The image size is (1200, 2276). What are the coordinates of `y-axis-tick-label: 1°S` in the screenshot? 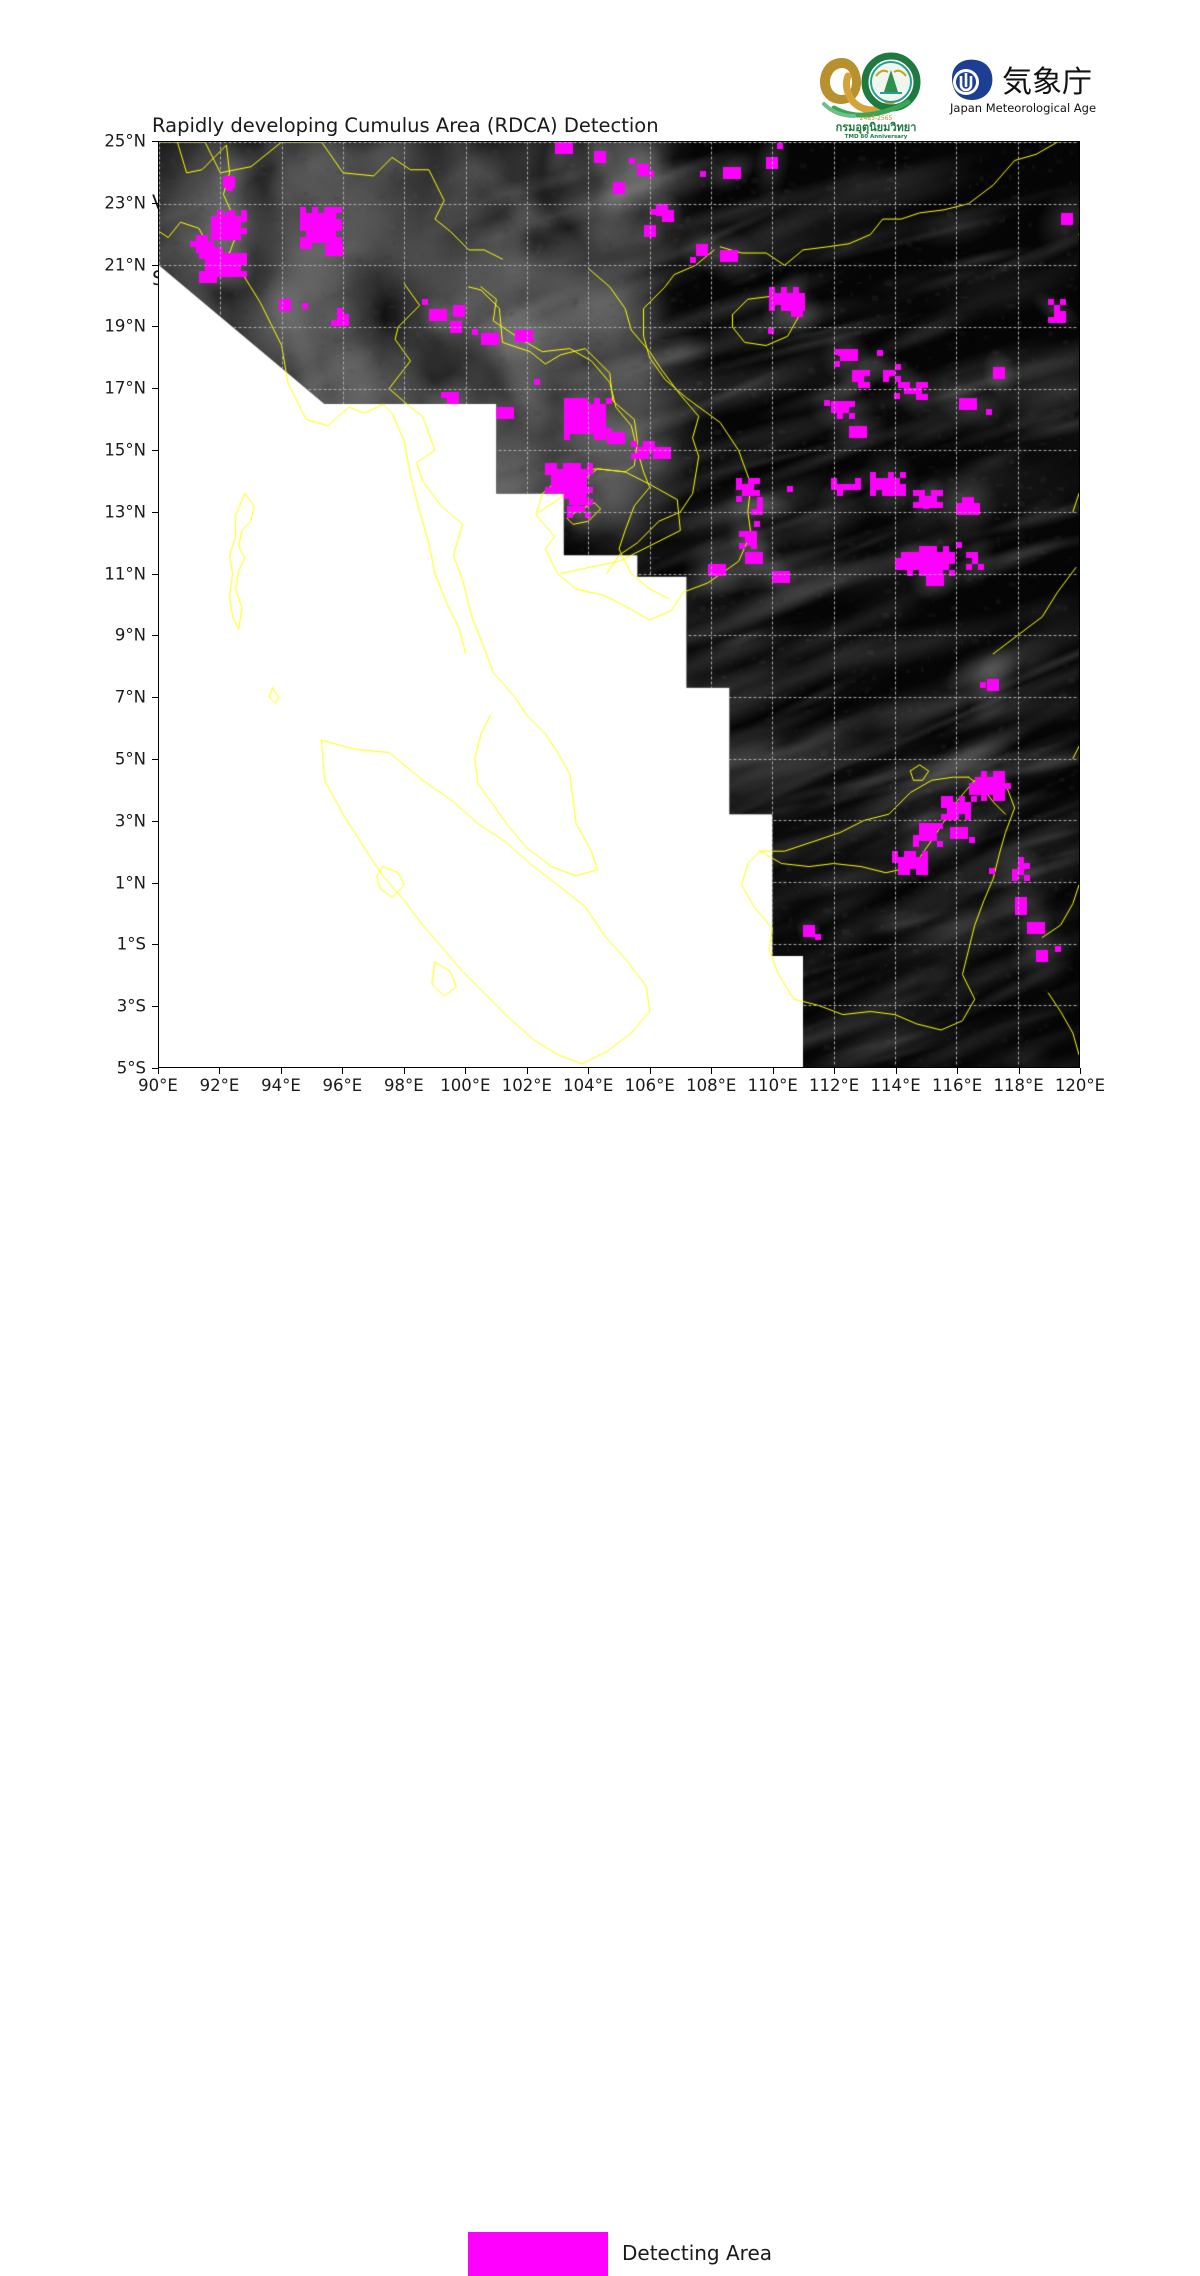 It's located at (131, 944).